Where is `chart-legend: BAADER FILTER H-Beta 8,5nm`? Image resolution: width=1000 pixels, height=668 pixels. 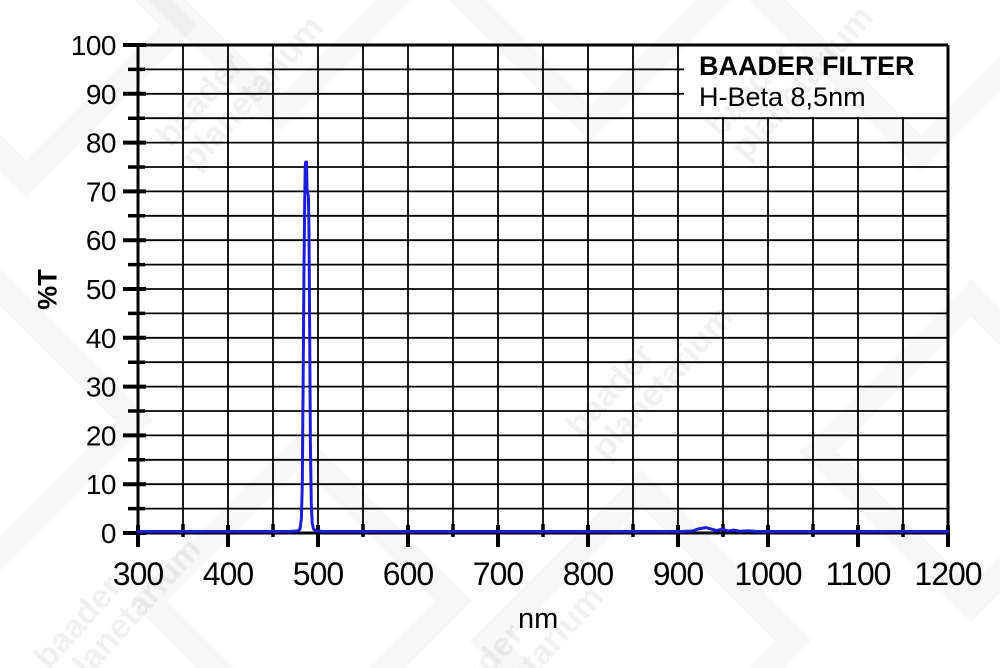 chart-legend: BAADER FILTER H-Beta 8,5nm is located at coordinates (807, 82).